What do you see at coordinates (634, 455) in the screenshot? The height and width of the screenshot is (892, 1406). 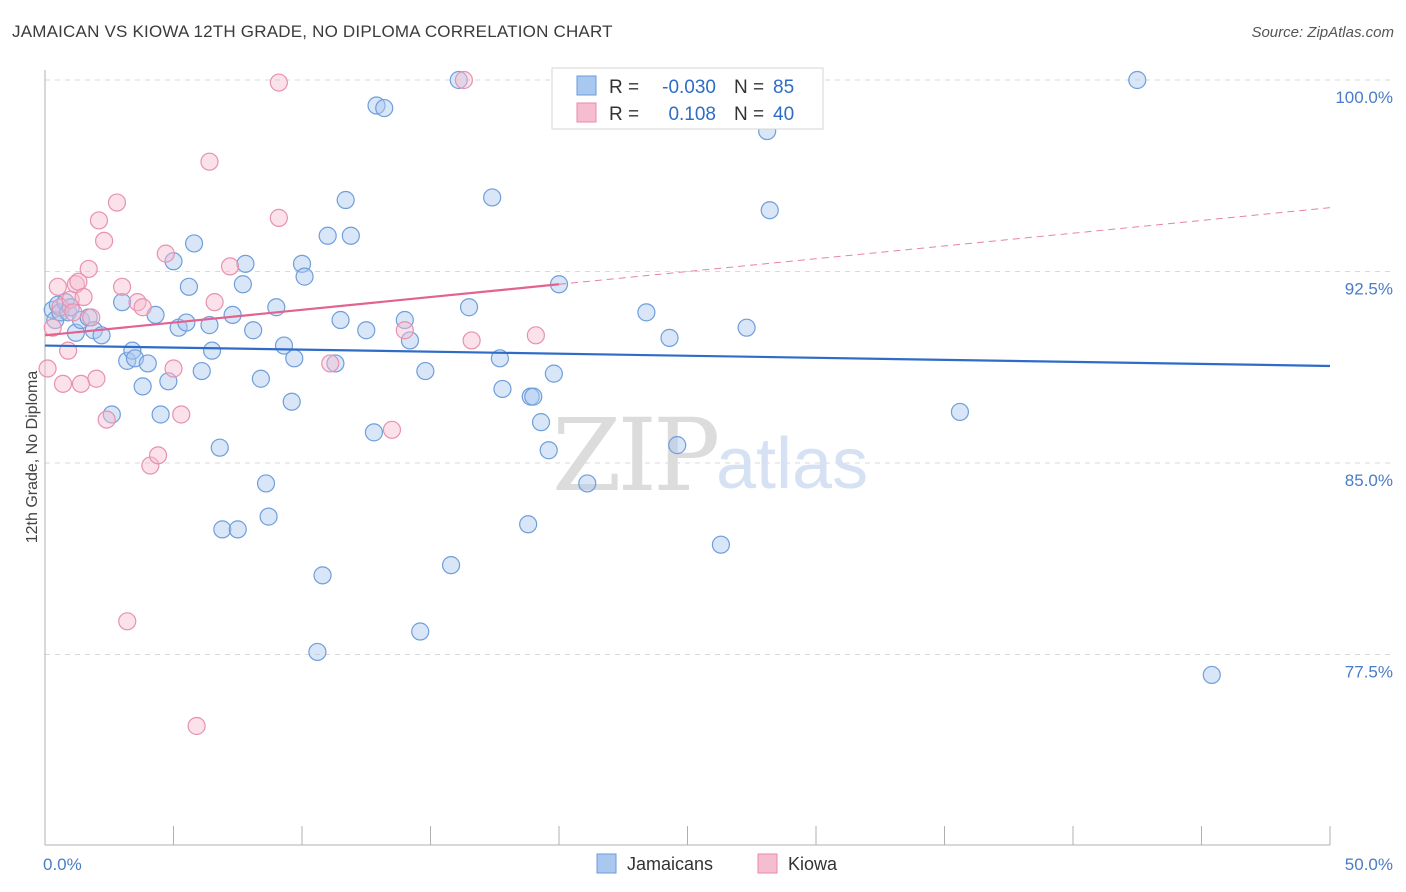 I see `watermark-zip: ZIP` at bounding box center [634, 455].